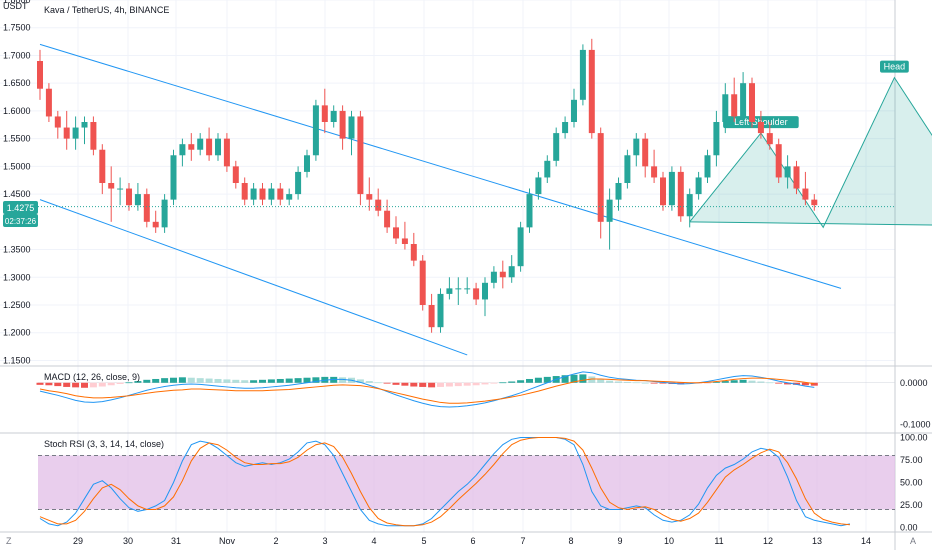 This screenshot has height=550, width=932. I want to click on pattern-label-box, so click(894, 66).